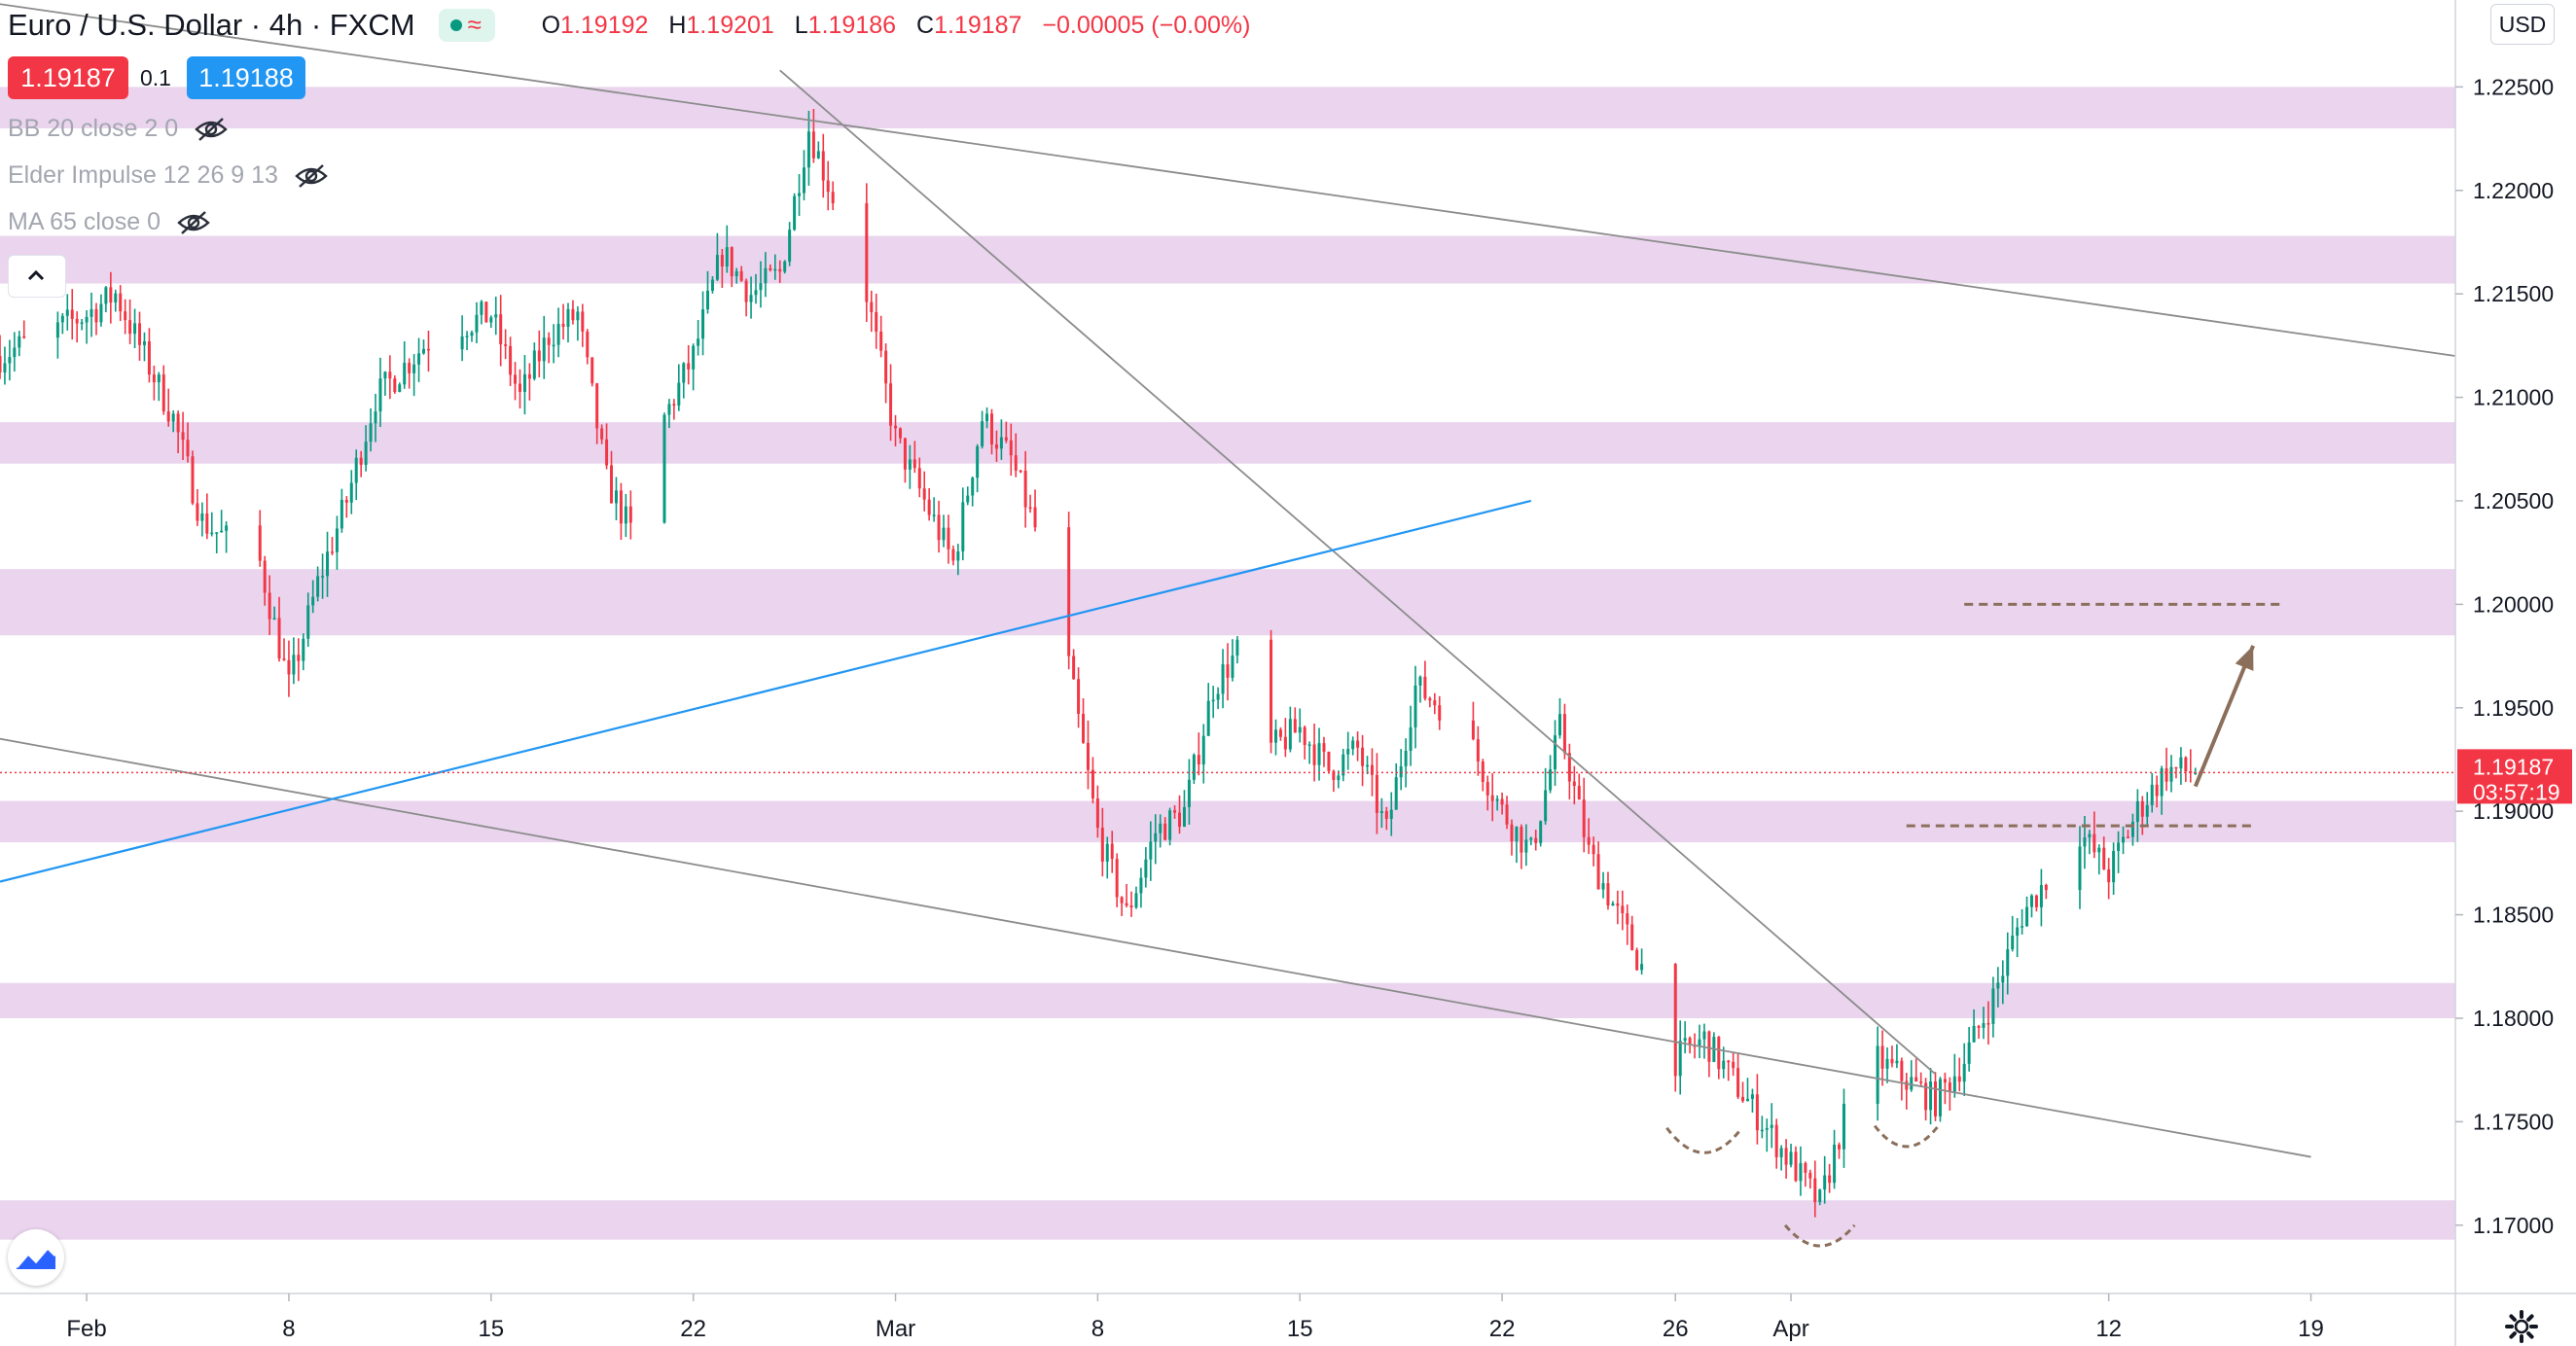 The image size is (2576, 1346). What do you see at coordinates (155, 77) in the screenshot?
I see `spread-value: 0.1` at bounding box center [155, 77].